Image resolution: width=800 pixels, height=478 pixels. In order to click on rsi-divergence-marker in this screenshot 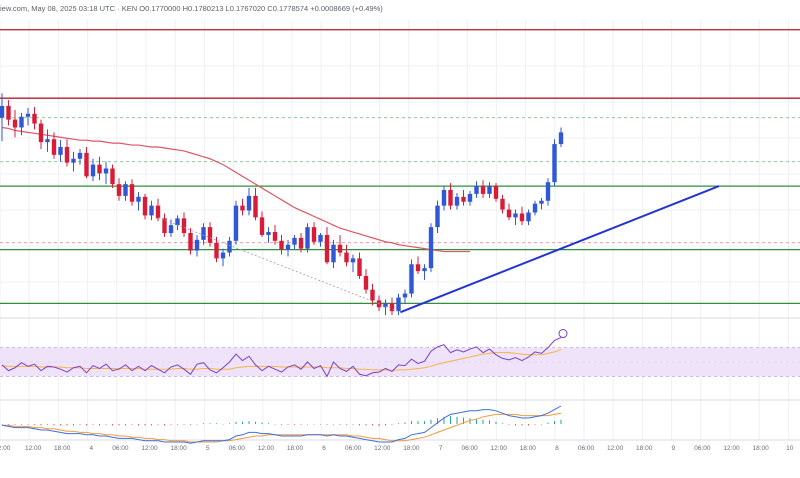, I will do `click(563, 334)`.